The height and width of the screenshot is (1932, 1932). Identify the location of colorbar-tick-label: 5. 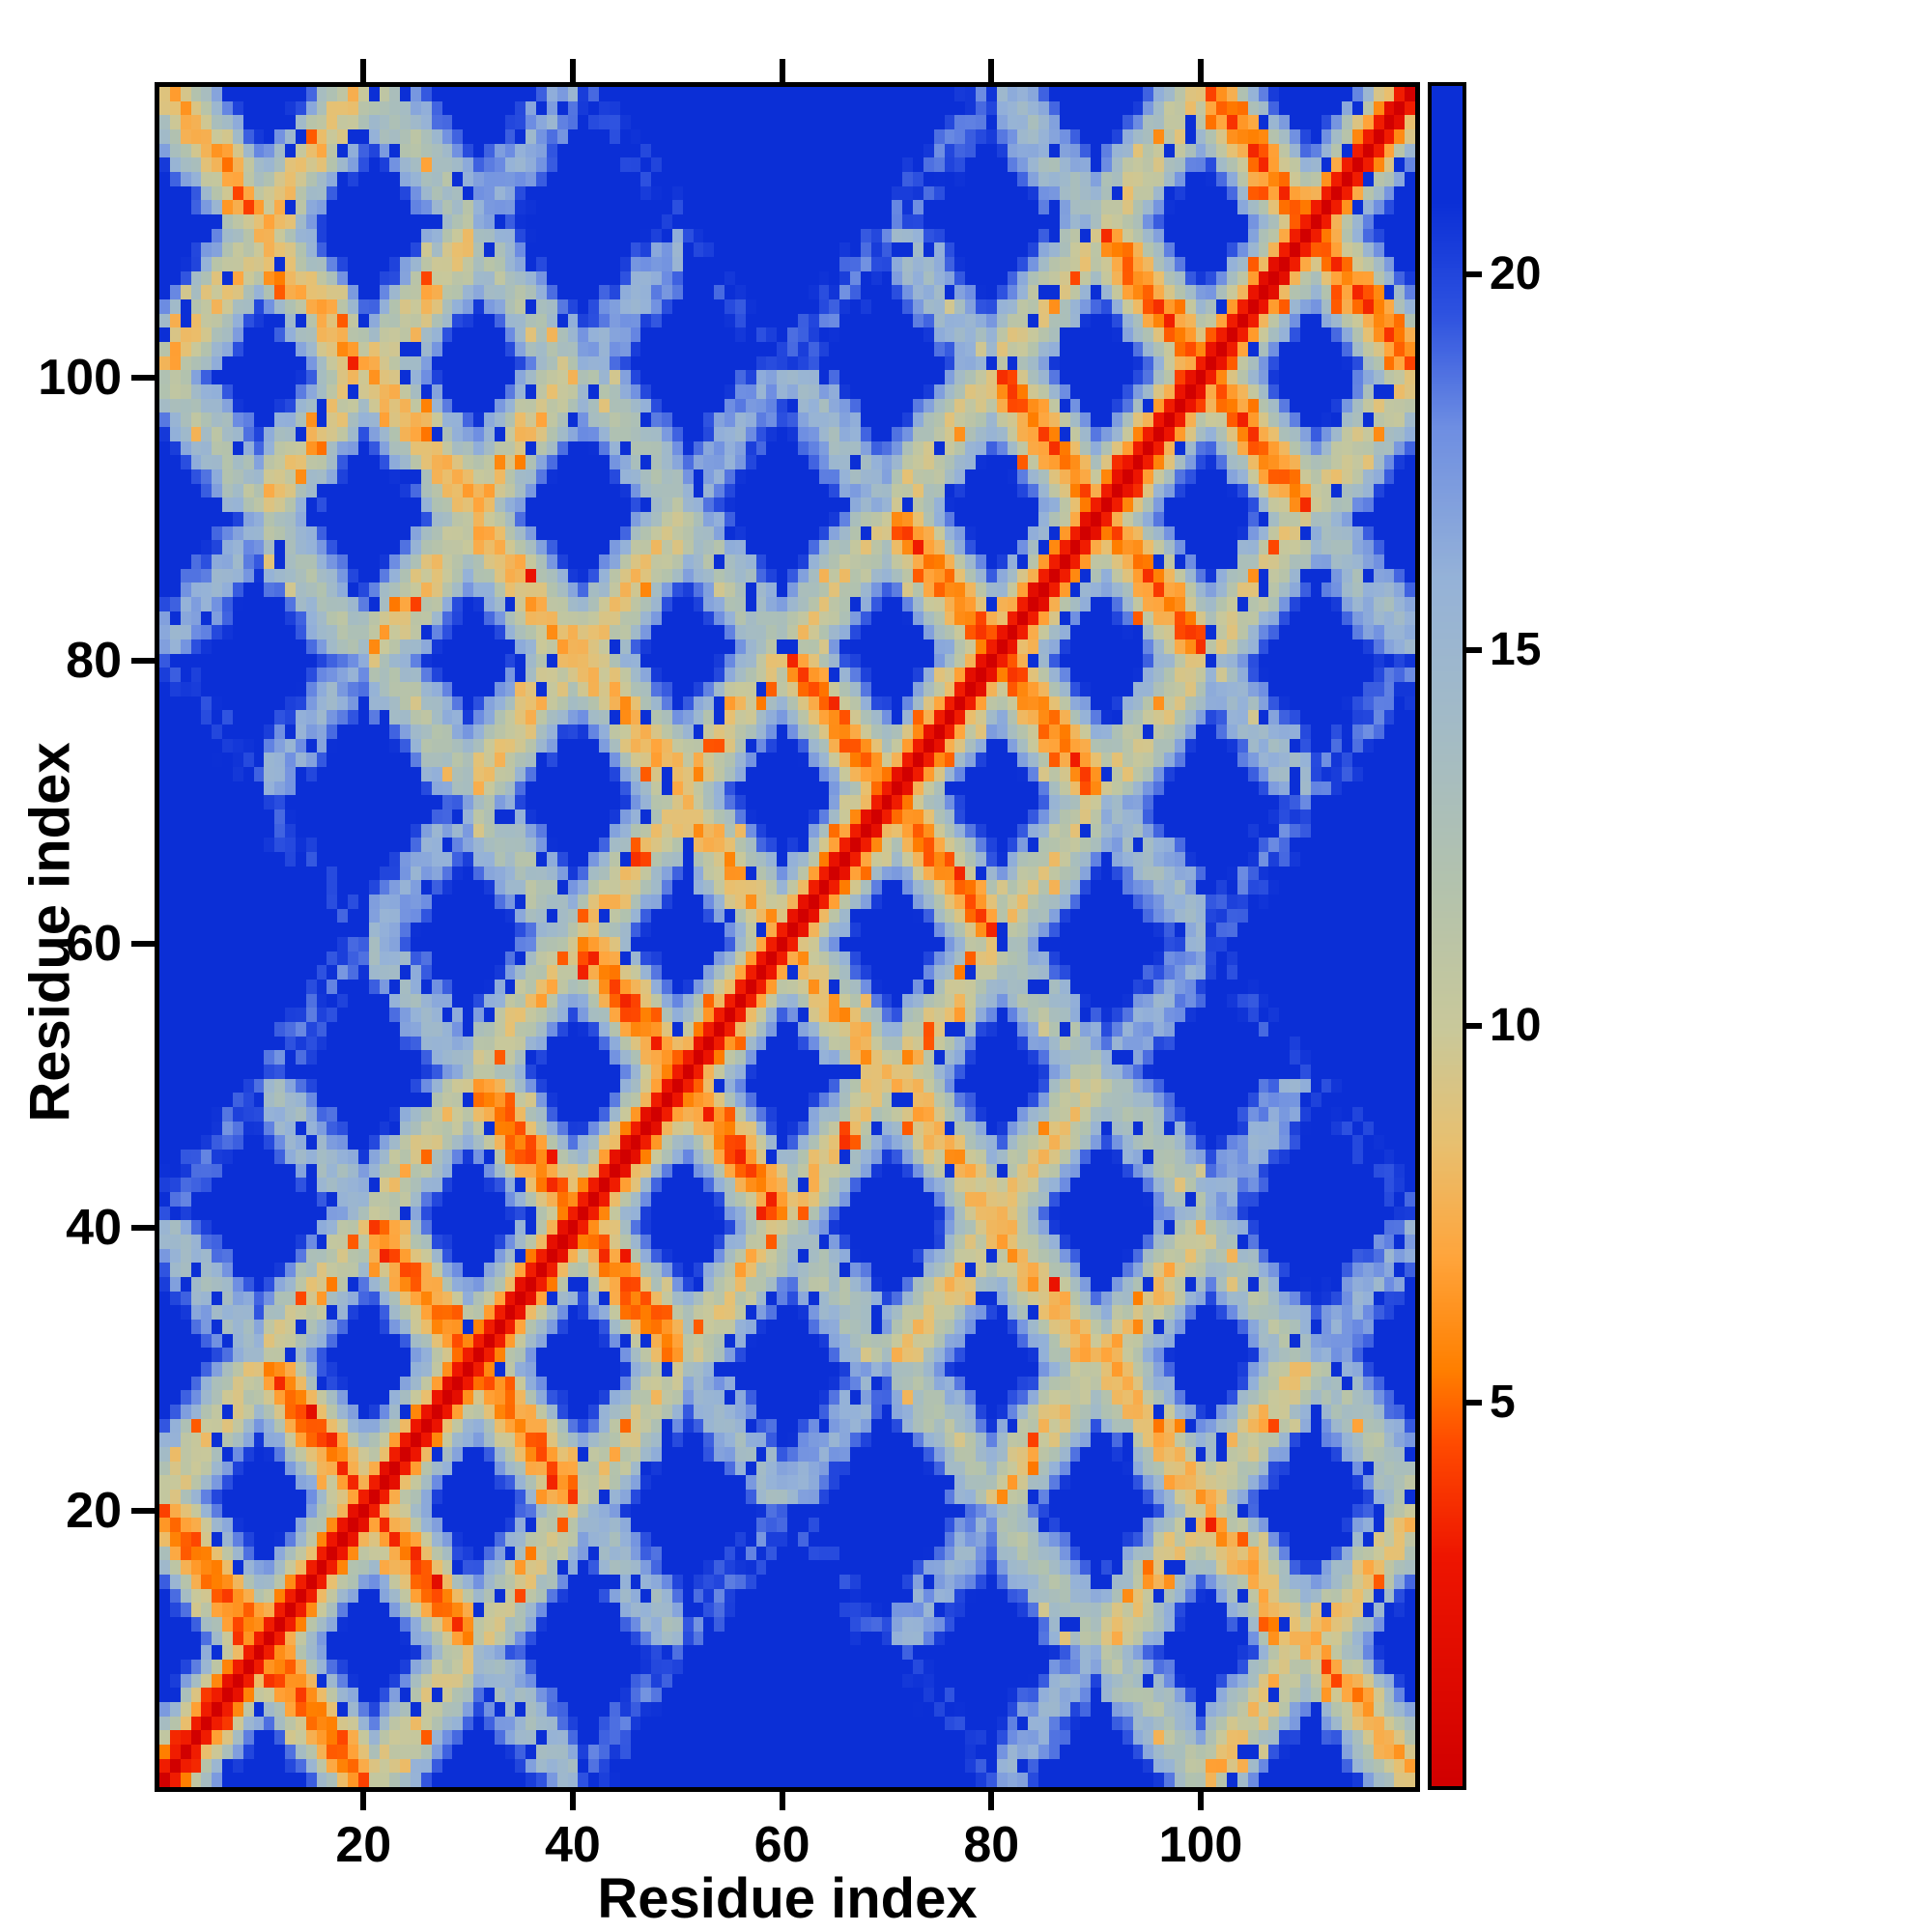
(1503, 1402).